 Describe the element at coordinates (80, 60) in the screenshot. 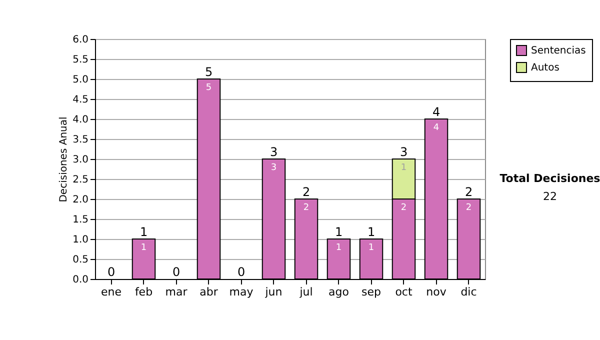

I see `y-tick-label: 5.5` at that location.